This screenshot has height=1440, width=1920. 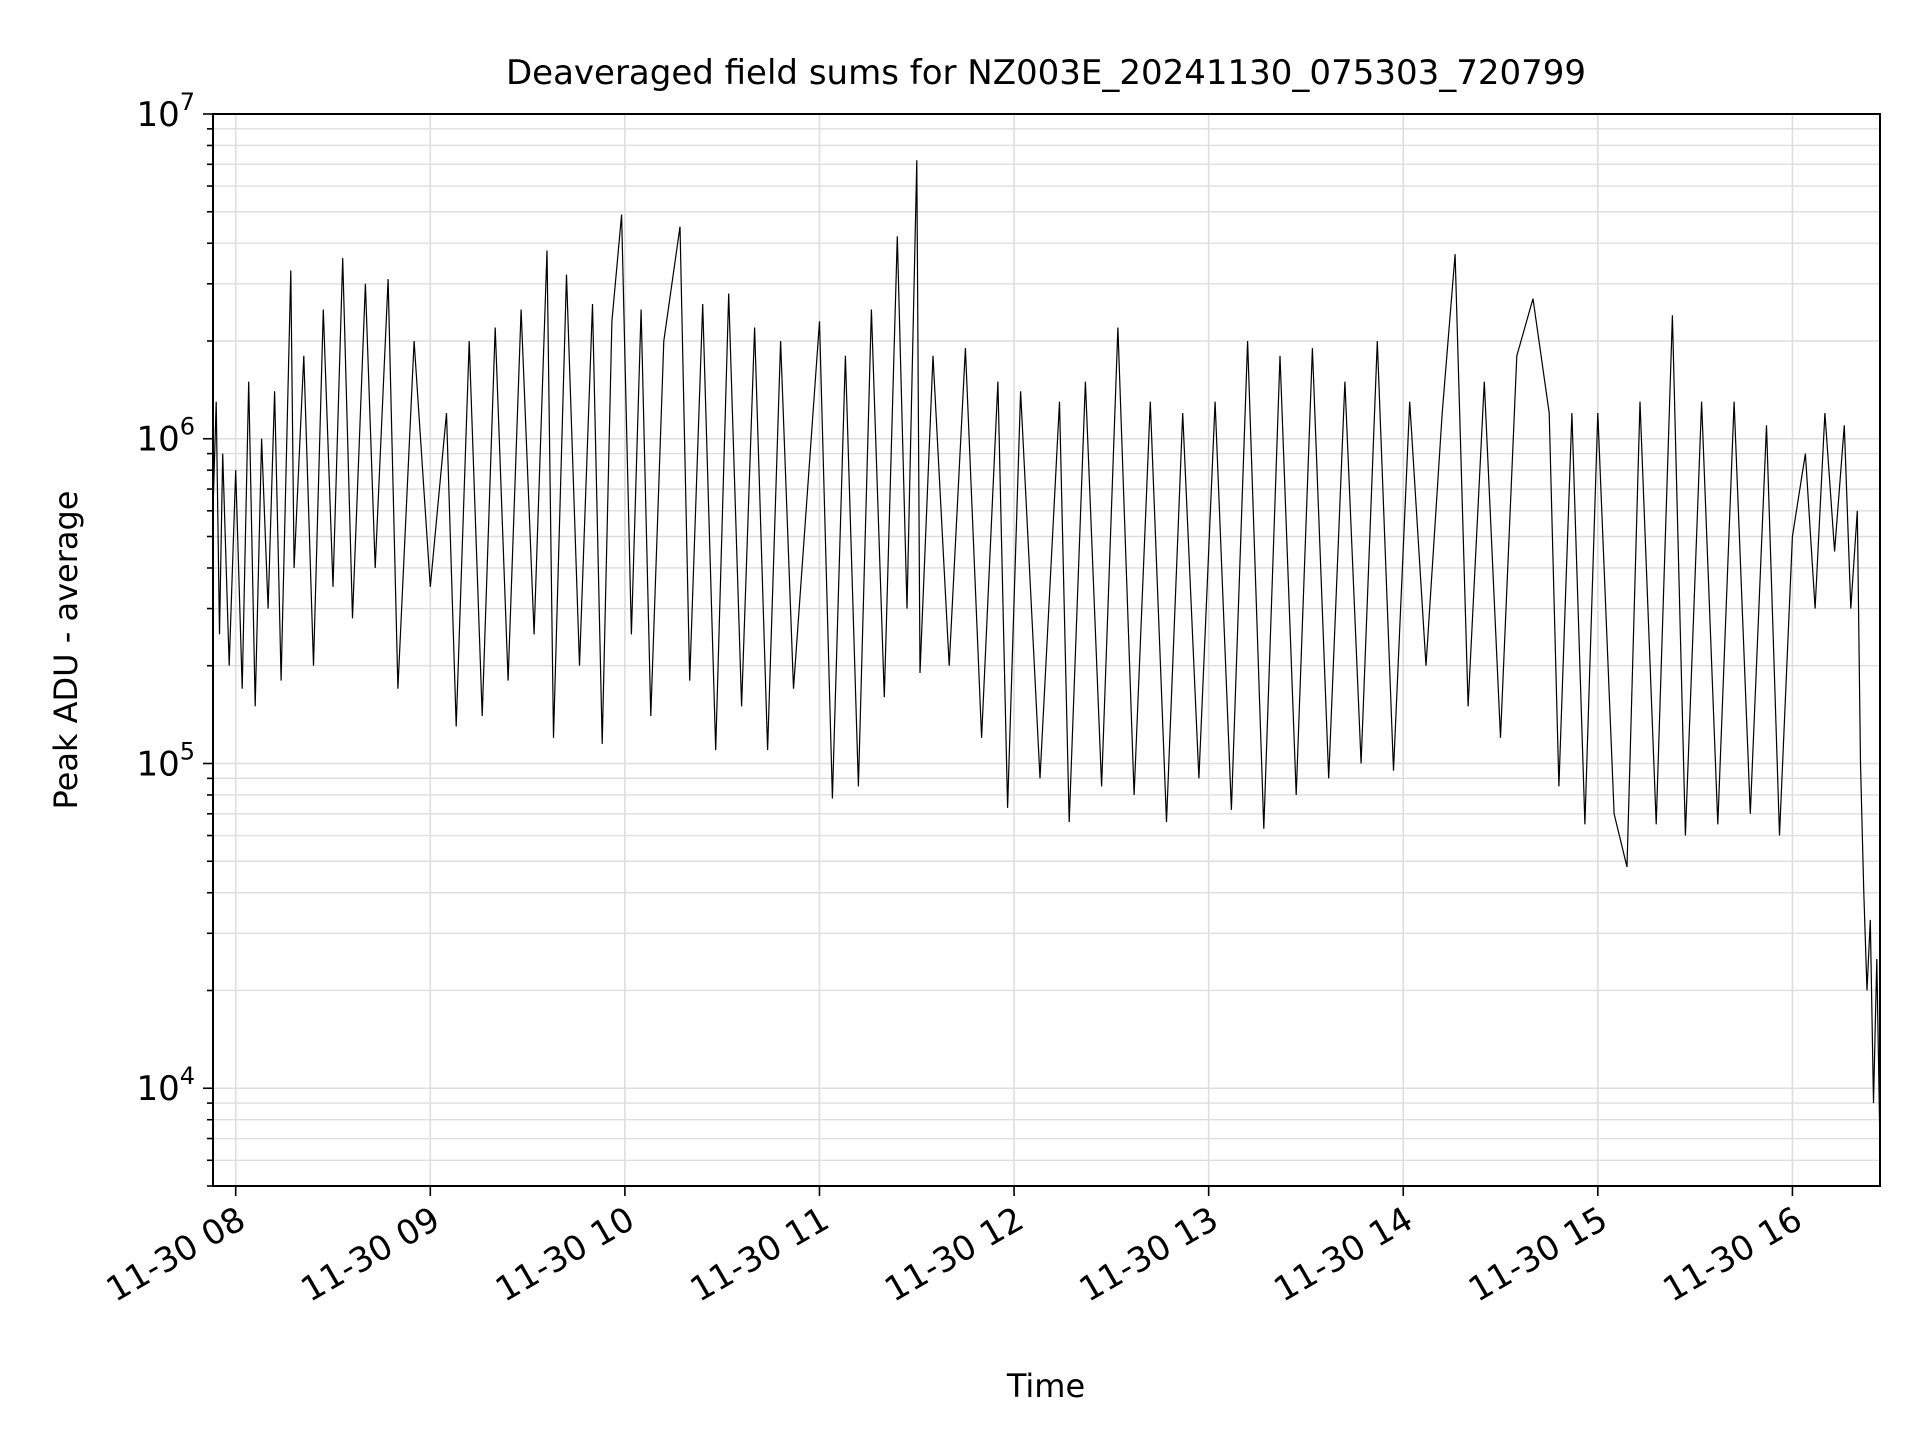 I want to click on x-axis-label: Time, so click(x=1045, y=1386).